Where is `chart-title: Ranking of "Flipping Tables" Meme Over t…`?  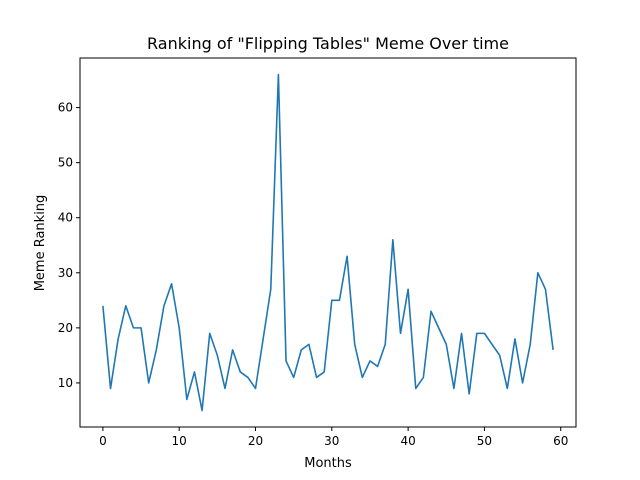 chart-title: Ranking of "Flipping Tables" Meme Over t… is located at coordinates (328, 43).